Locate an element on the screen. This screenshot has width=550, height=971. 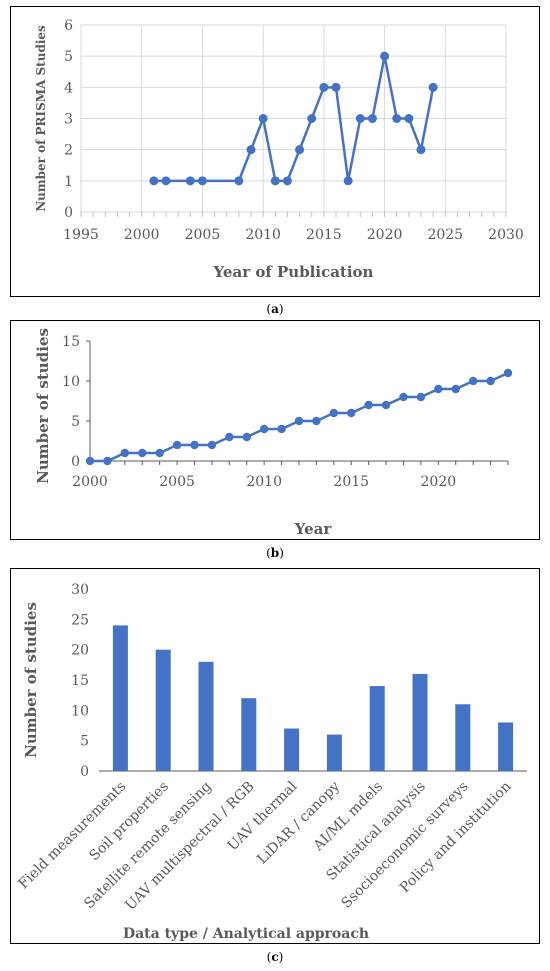
x-tick-label-b: 2020 is located at coordinates (439, 482).